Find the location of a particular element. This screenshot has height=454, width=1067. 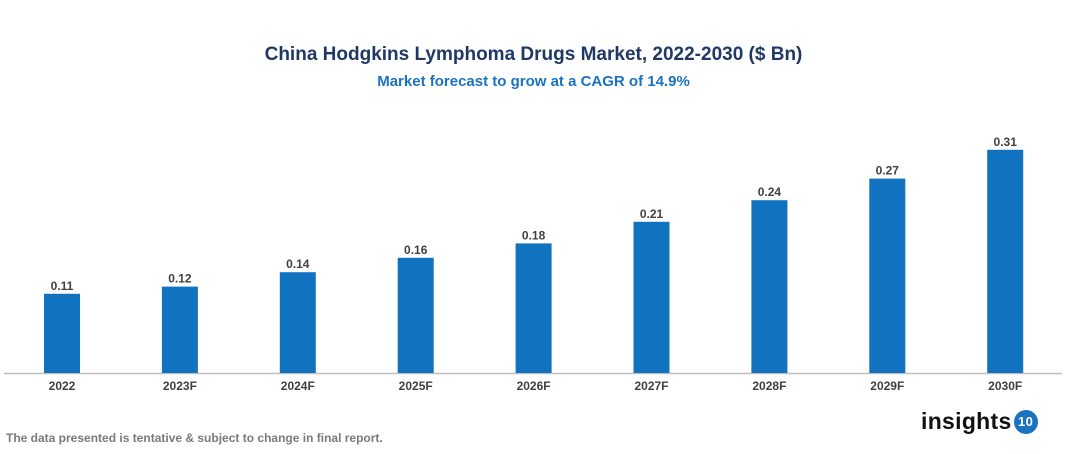

x-tick-label: 2027F is located at coordinates (651, 386).